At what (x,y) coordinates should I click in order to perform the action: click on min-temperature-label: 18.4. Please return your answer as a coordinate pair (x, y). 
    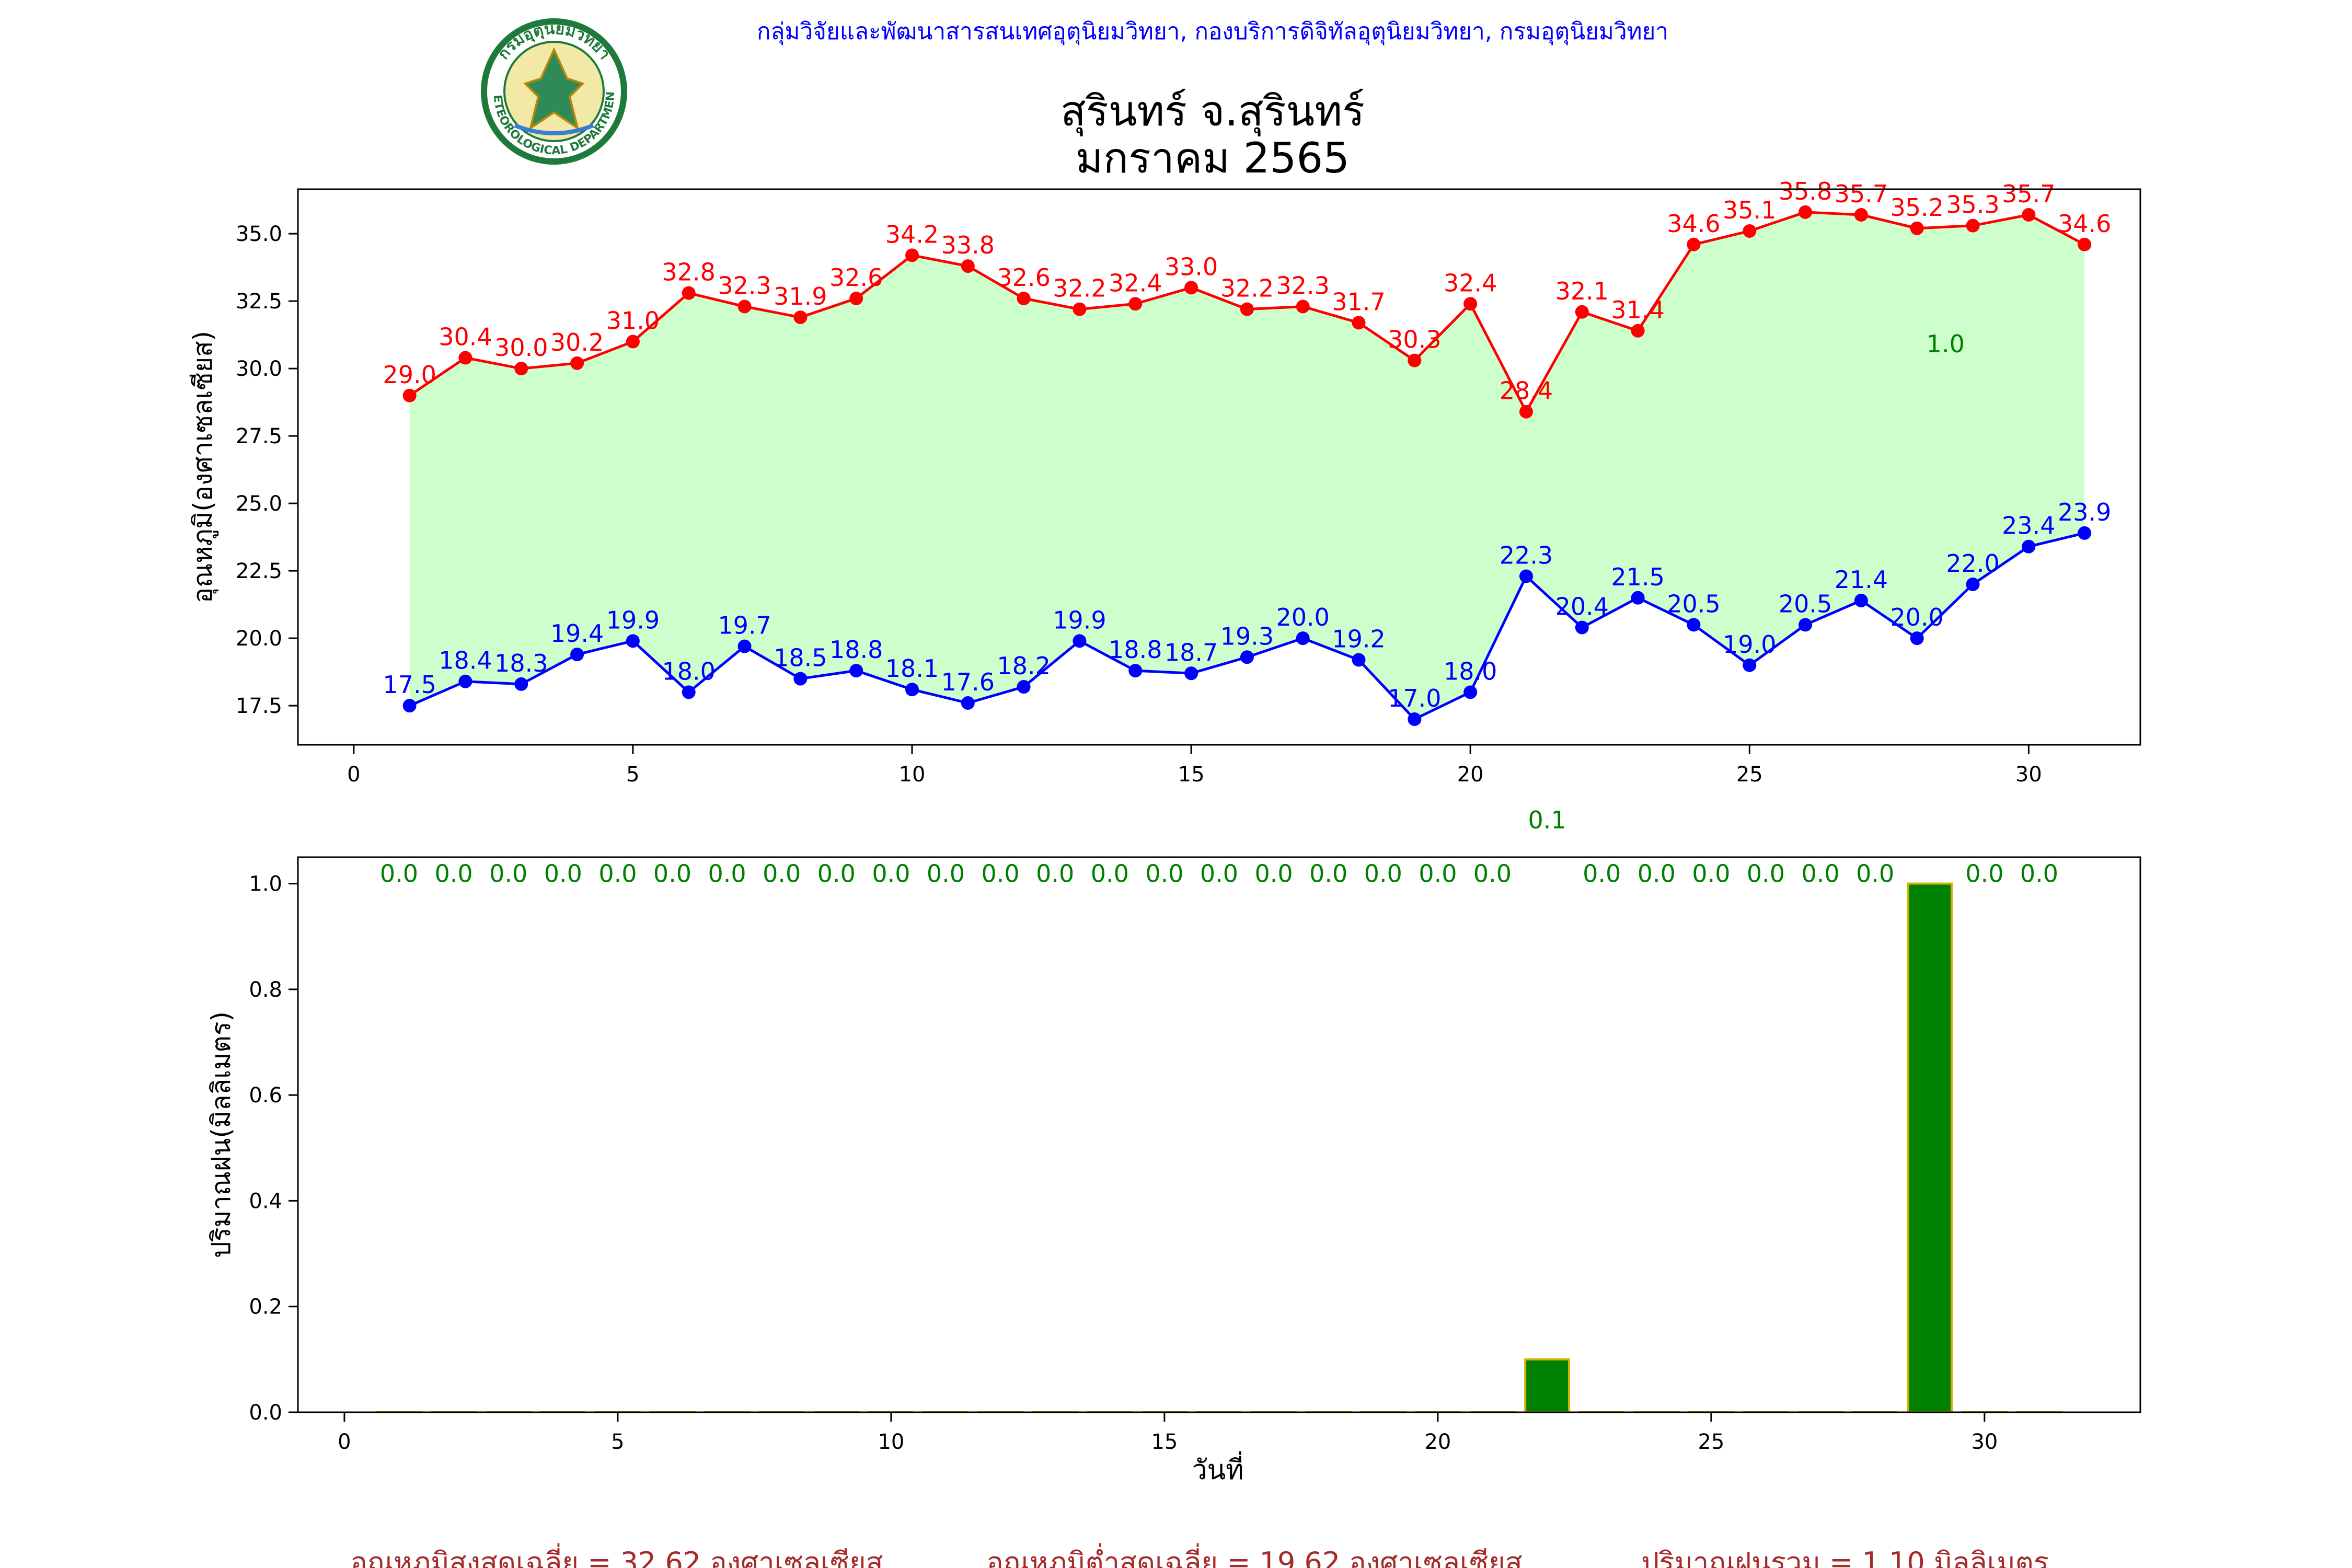
    Looking at the image, I should click on (465, 661).